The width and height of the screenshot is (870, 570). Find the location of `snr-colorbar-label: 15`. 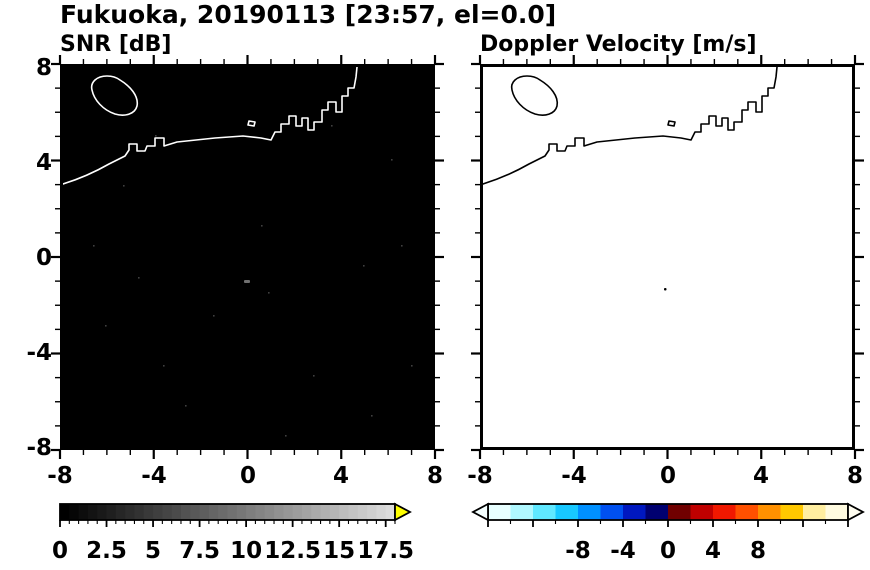

snr-colorbar-label: 15 is located at coordinates (339, 551).